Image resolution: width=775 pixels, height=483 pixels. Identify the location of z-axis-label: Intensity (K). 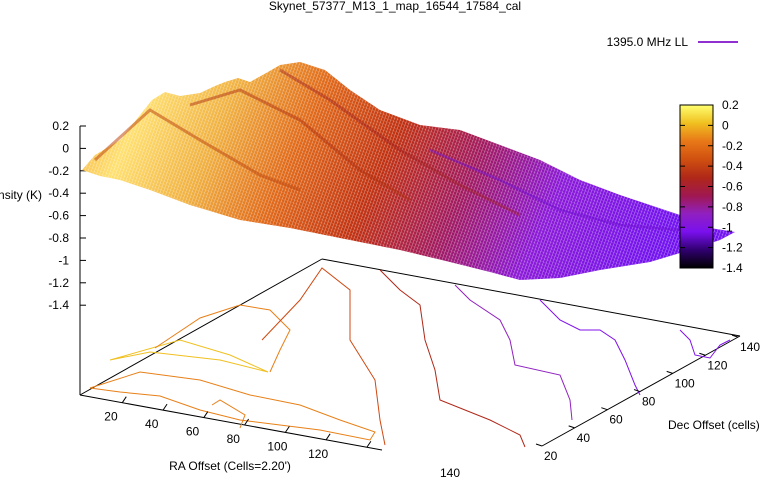
(21, 195).